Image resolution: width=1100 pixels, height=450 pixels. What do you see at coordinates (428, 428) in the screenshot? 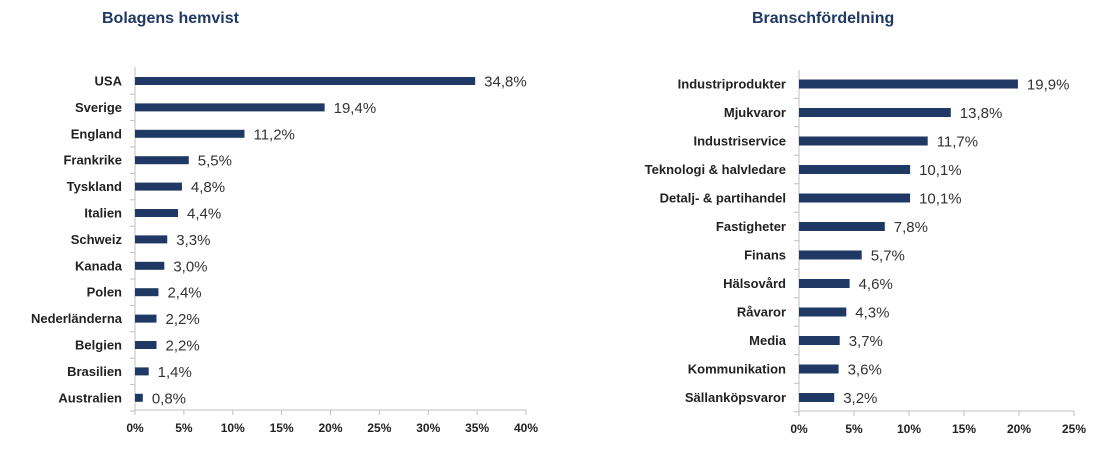
I see `hemvist-x-tick-label: 30%` at bounding box center [428, 428].